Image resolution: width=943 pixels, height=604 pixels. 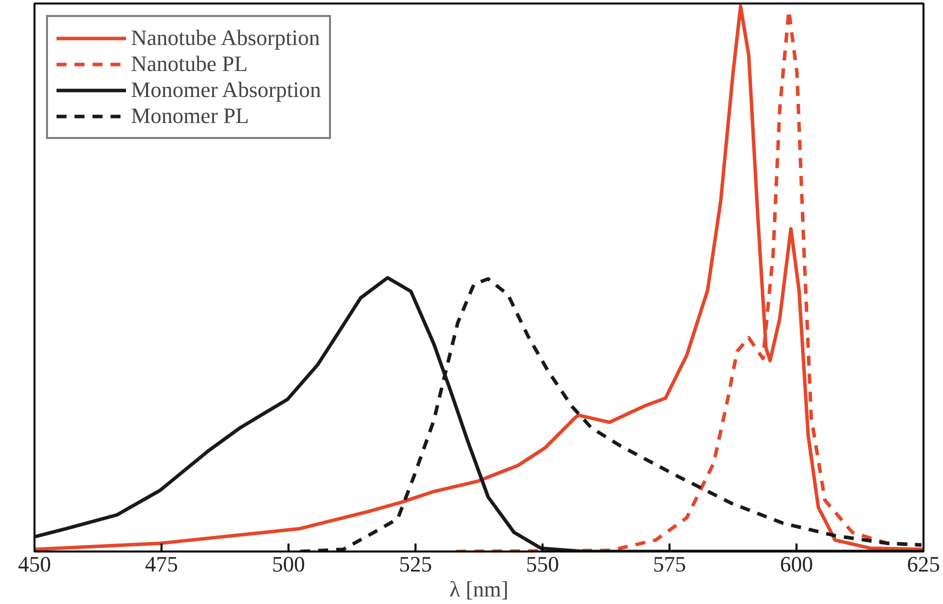 What do you see at coordinates (542, 564) in the screenshot?
I see `x-tick-label: 550` at bounding box center [542, 564].